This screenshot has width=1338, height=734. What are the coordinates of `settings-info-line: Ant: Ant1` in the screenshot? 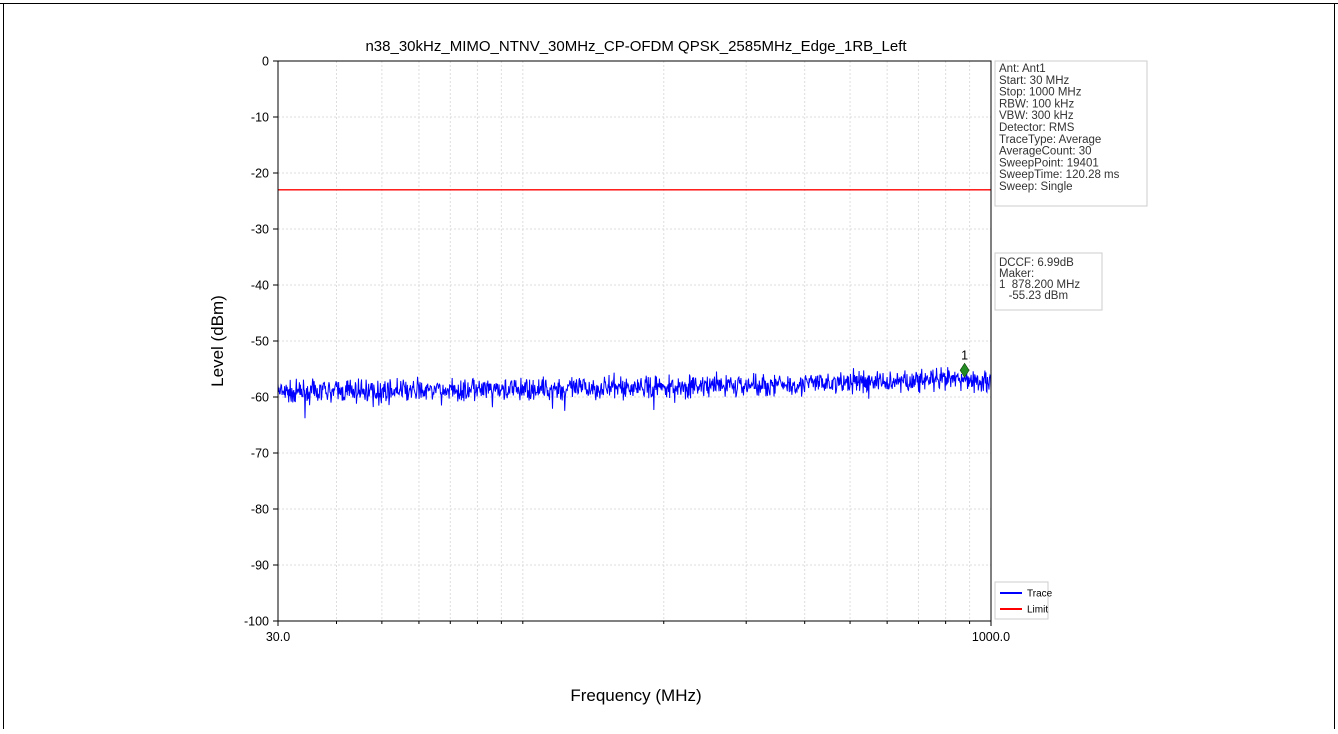 It's located at (1022, 69).